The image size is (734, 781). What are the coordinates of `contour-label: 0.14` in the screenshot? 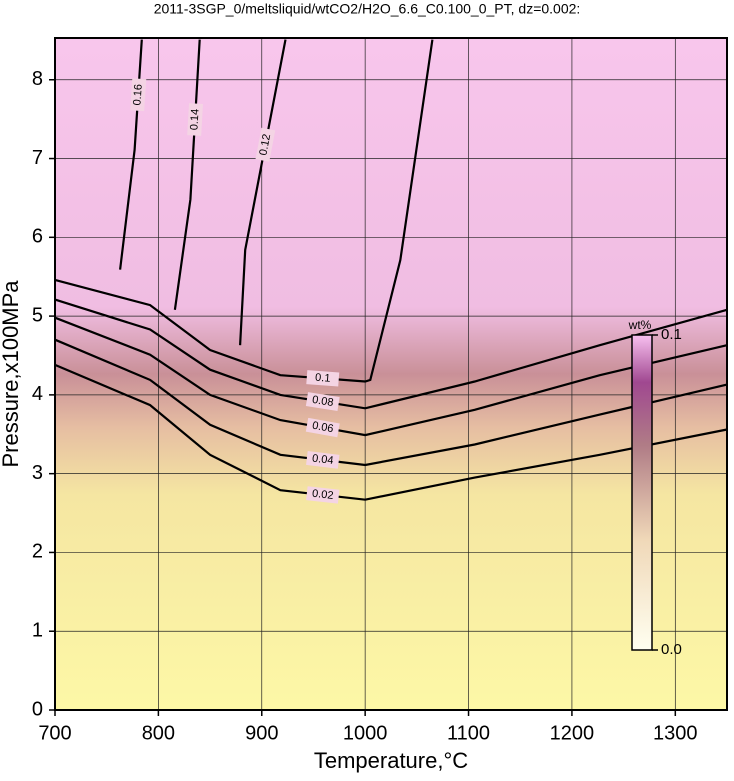 It's located at (194, 119).